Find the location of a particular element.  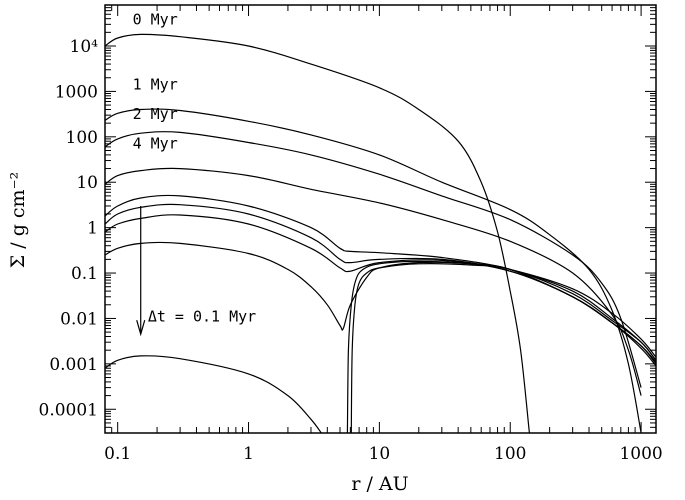

y-tick-label: 0.0001 is located at coordinates (68, 410).